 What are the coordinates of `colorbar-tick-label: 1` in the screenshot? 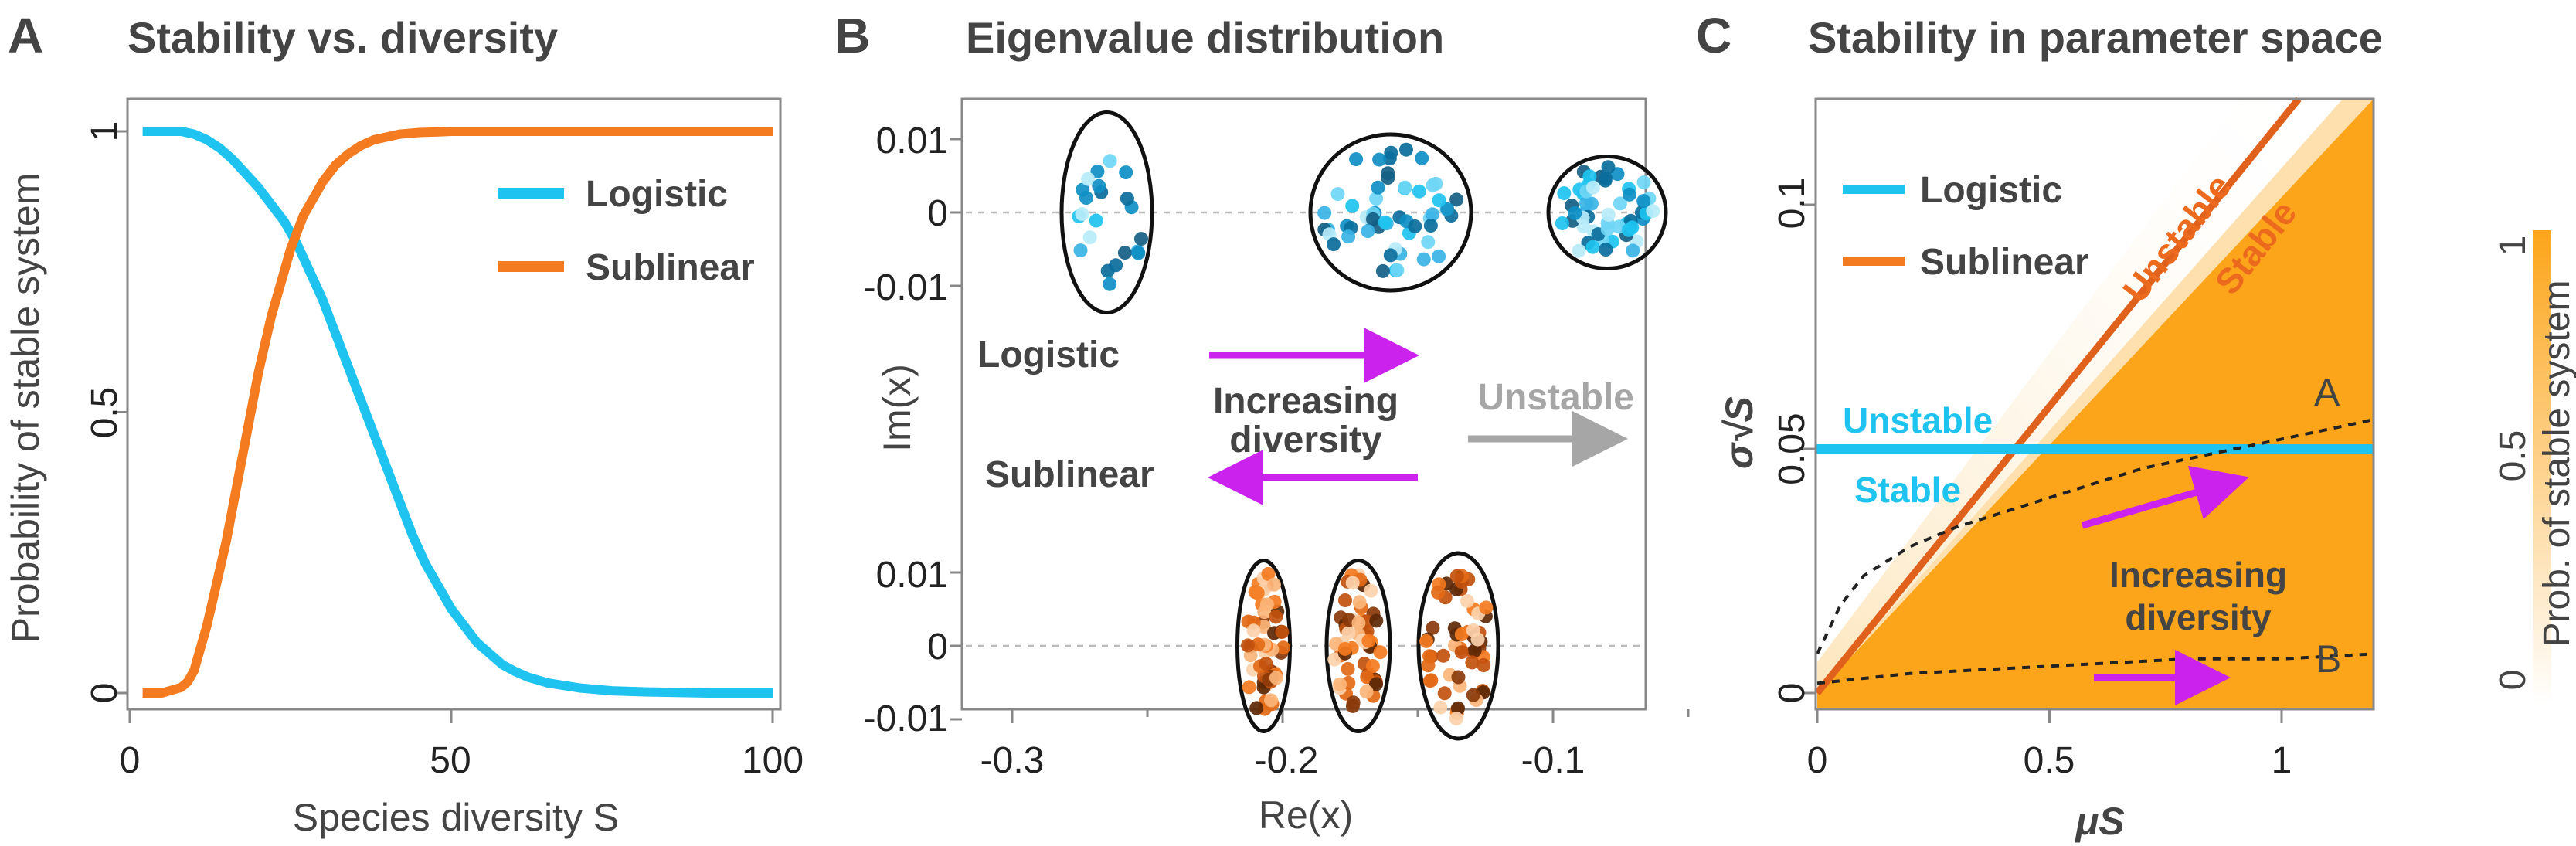 It's located at (2513, 247).